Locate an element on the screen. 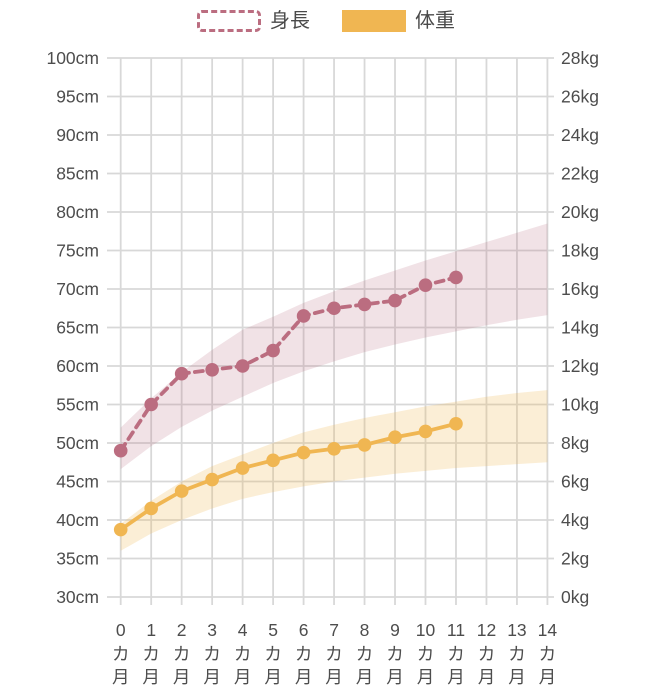  svg-text: 26kg is located at coordinates (580, 97).